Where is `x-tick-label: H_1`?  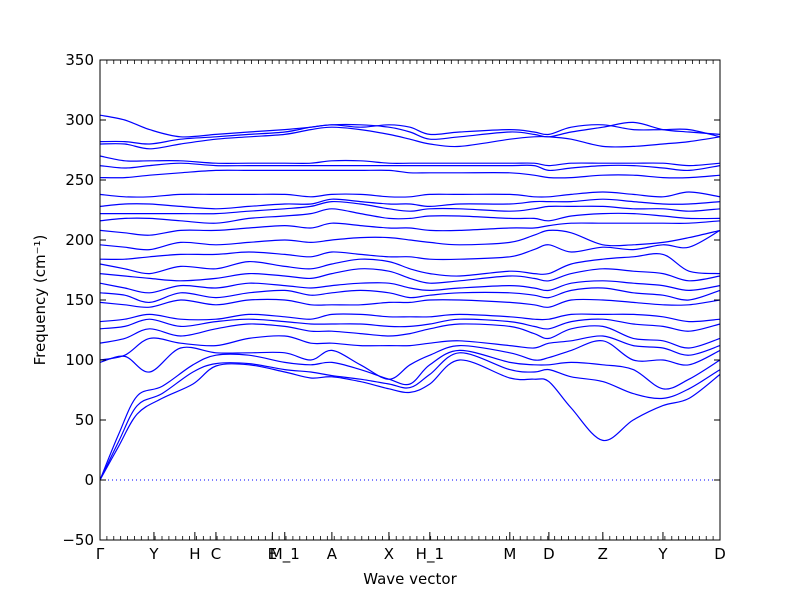
x-tick-label: H_1 is located at coordinates (430, 554).